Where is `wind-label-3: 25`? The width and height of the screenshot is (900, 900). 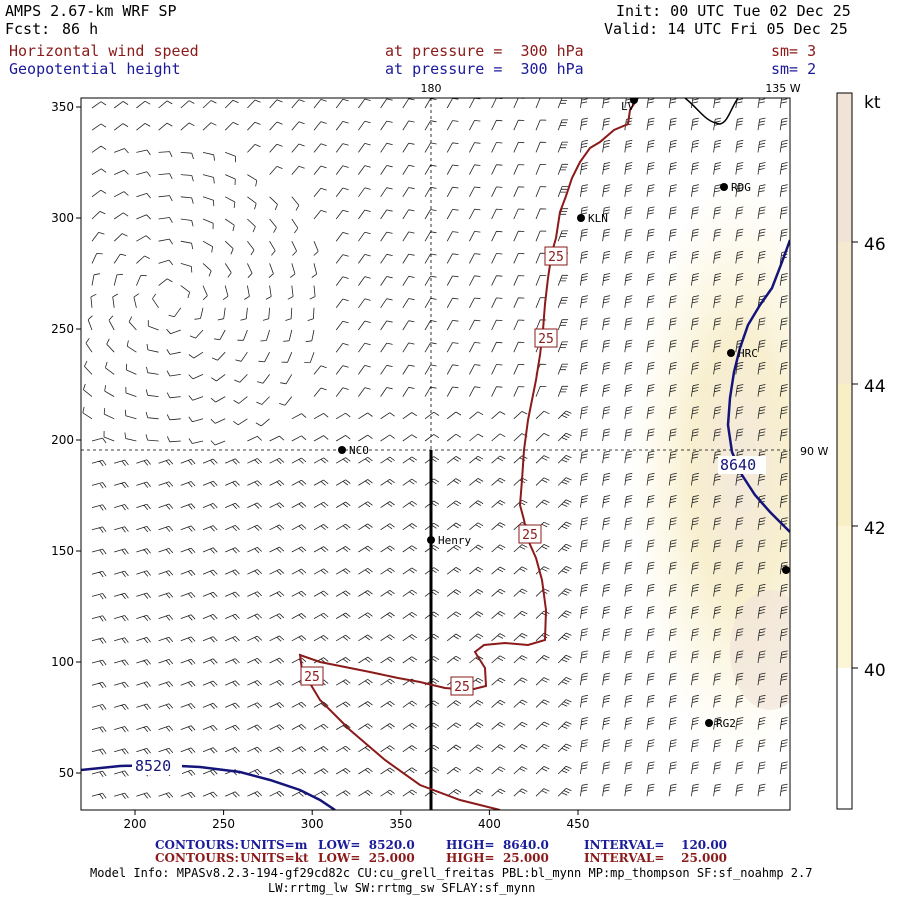
wind-label-3: 25 is located at coordinates (530, 535).